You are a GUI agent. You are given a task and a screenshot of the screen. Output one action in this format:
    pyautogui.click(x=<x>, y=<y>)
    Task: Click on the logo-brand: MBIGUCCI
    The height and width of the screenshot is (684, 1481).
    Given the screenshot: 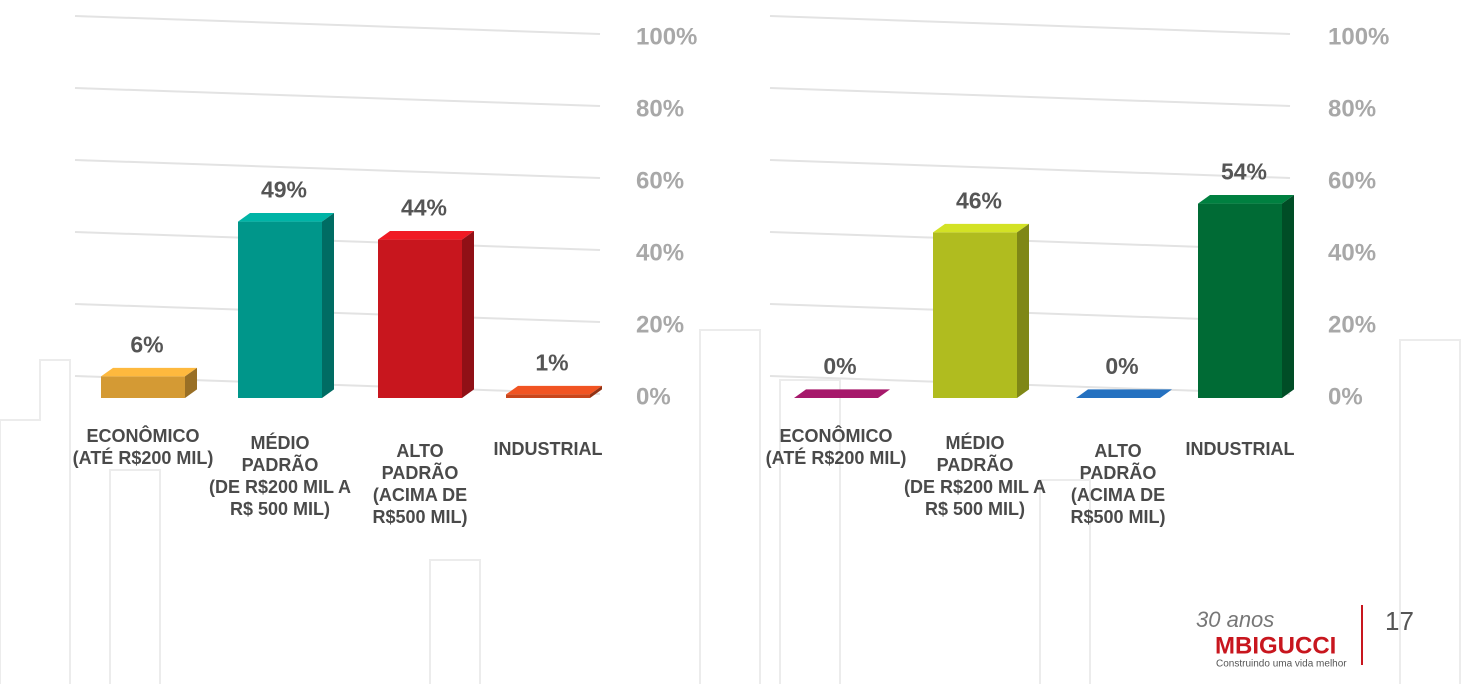 What is the action you would take?
    pyautogui.click(x=1275, y=645)
    